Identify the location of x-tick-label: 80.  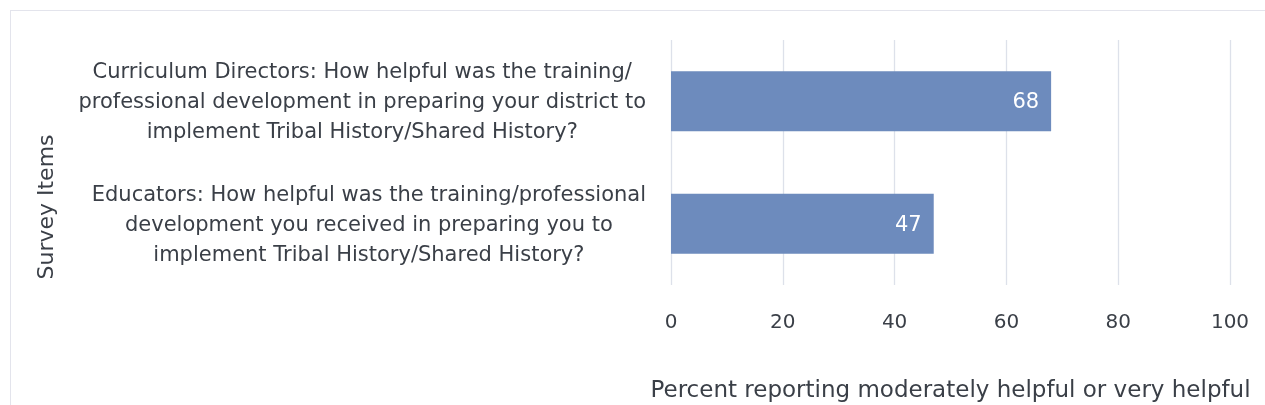
(1118, 321).